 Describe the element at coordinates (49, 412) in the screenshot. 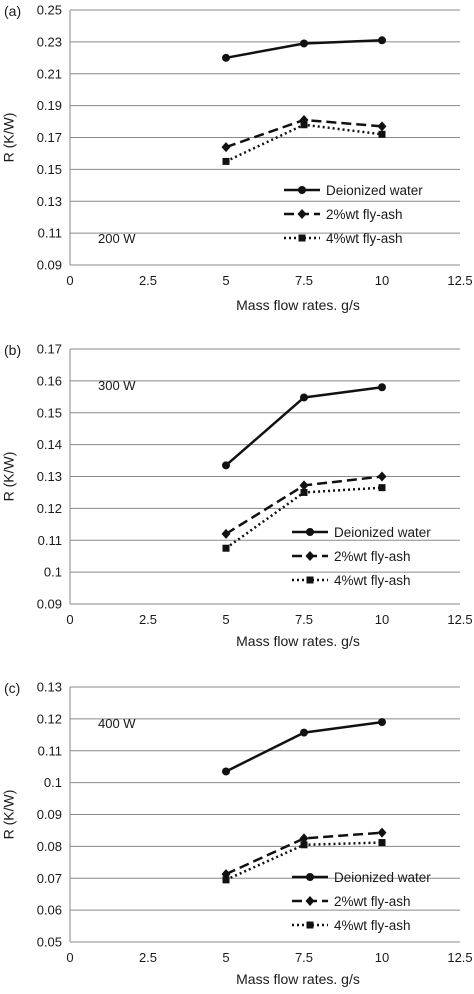

I see `y-tick-label: 0.15` at that location.